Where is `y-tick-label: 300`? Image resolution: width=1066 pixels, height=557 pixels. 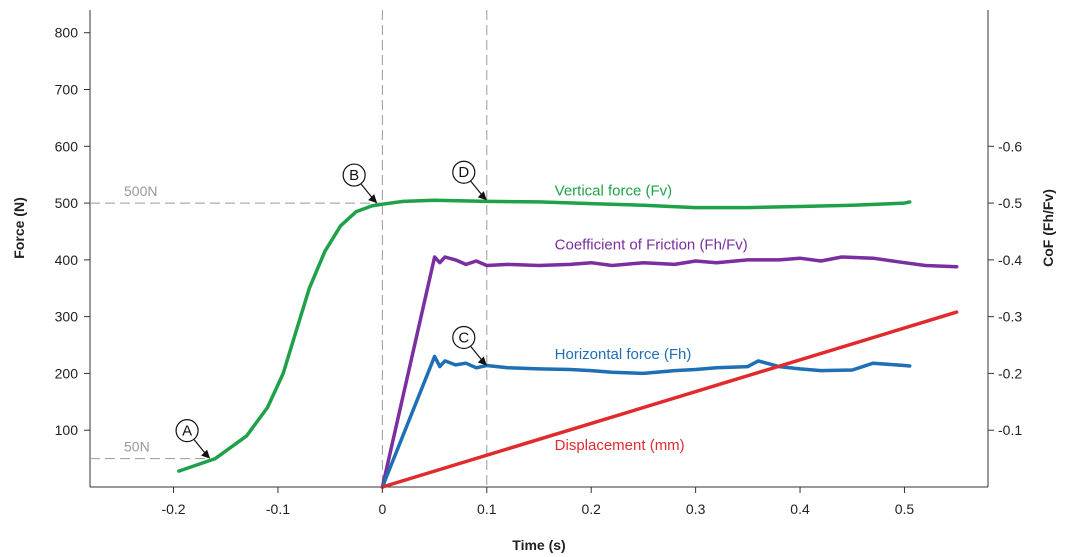 y-tick-label: 300 is located at coordinates (67, 317).